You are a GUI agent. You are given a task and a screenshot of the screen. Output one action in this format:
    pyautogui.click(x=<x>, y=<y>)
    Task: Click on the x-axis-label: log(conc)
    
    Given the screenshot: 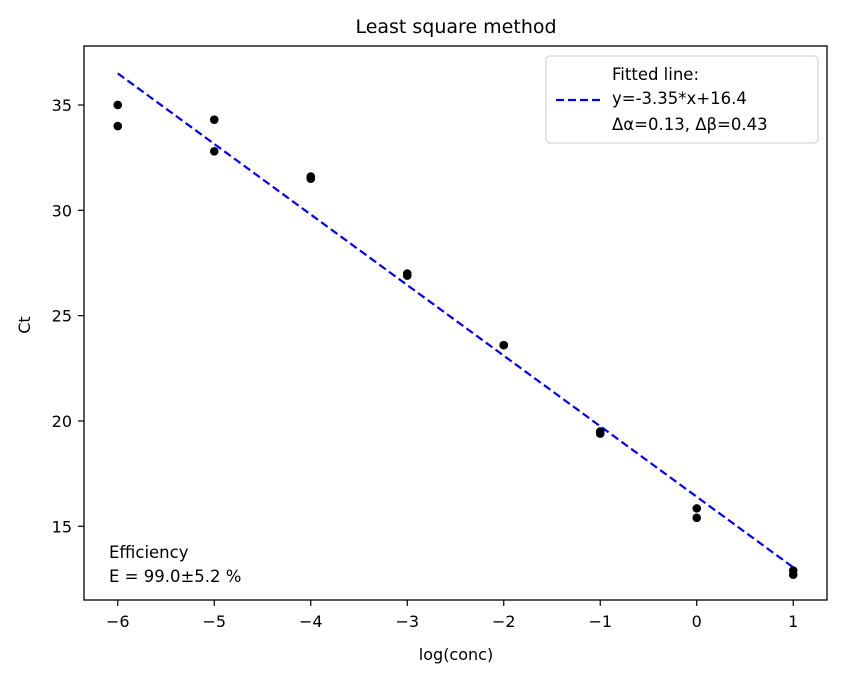 What is the action you would take?
    pyautogui.click(x=456, y=654)
    